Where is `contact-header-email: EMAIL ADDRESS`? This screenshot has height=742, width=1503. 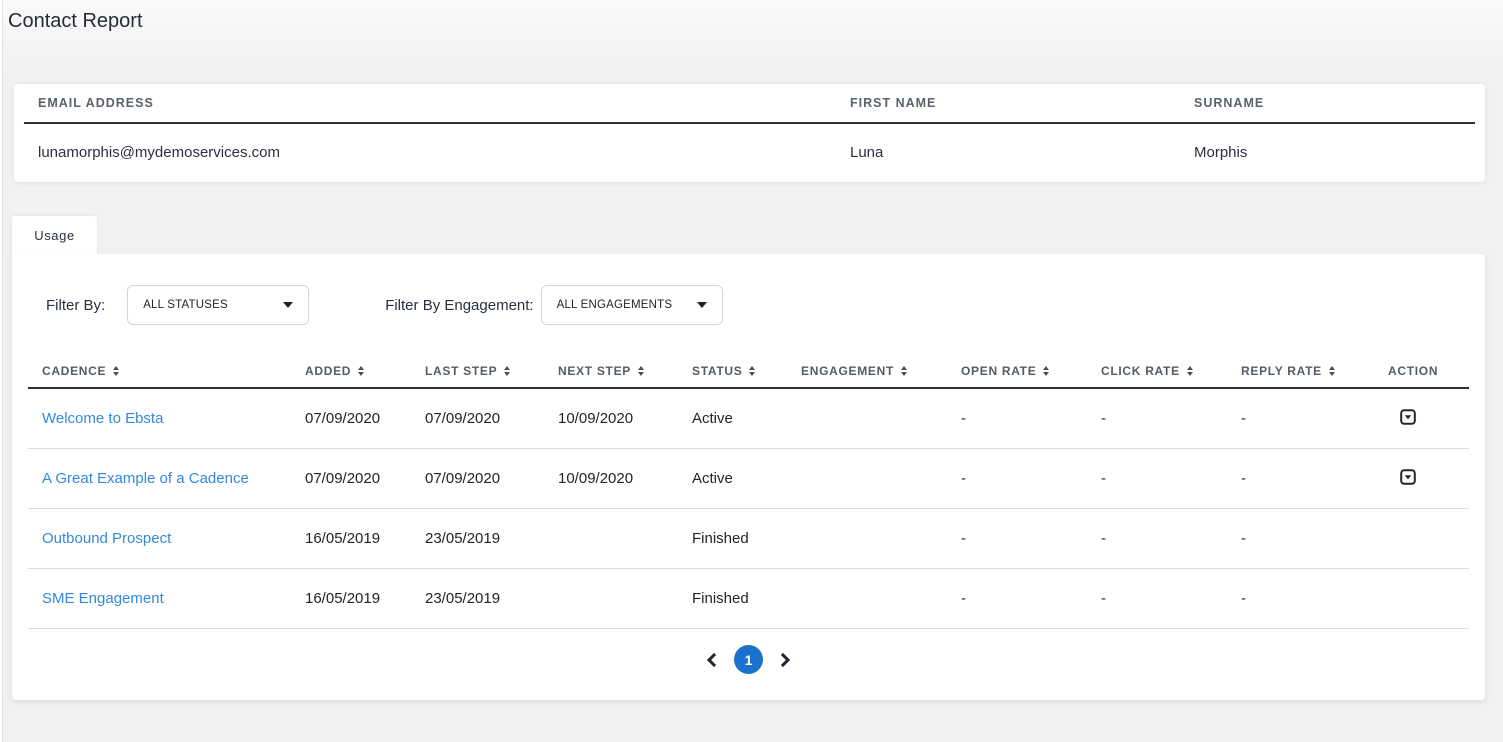 contact-header-email: EMAIL ADDRESS is located at coordinates (96, 103).